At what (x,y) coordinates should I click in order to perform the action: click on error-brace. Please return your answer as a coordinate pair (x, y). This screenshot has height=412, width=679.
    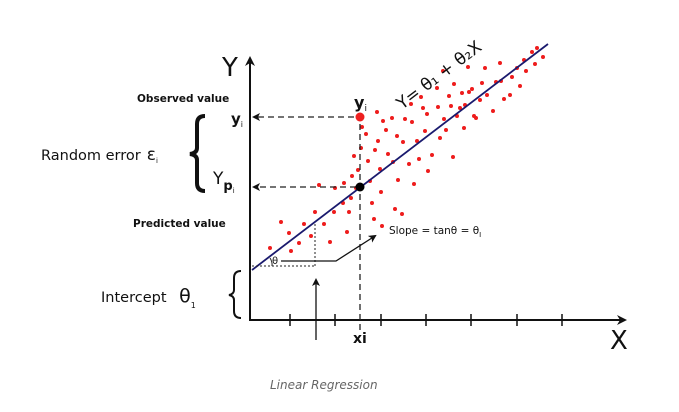
    Looking at the image, I should click on (197, 153).